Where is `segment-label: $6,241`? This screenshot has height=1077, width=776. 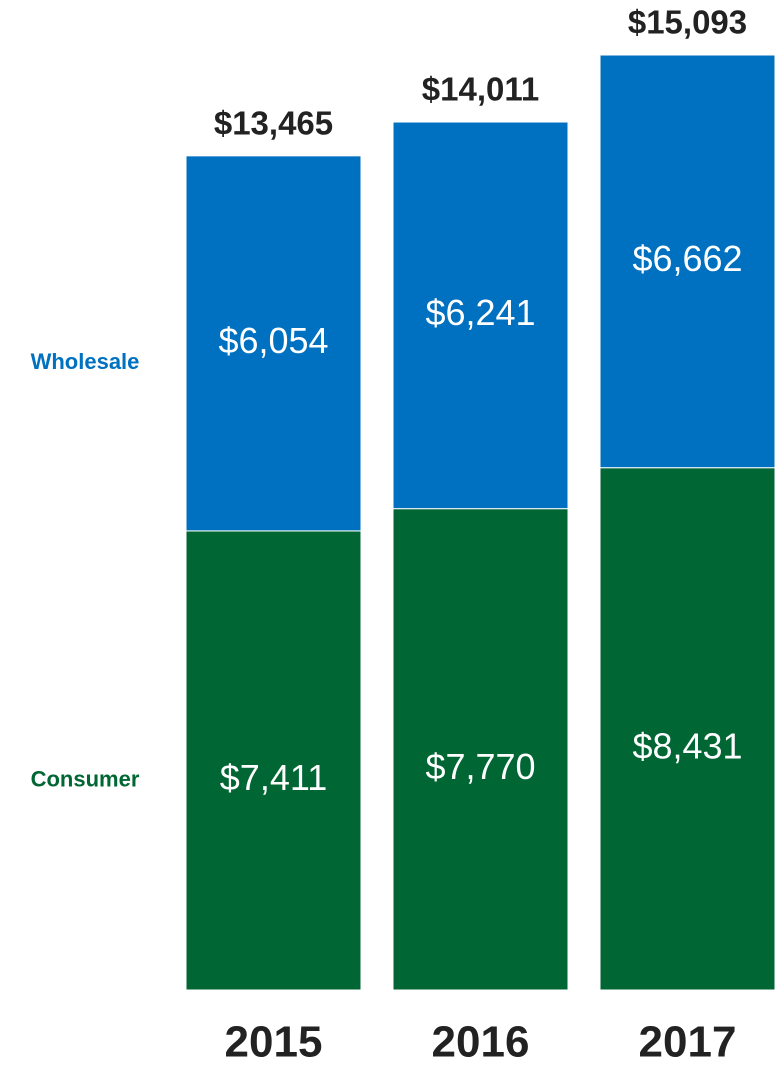 segment-label: $6,241 is located at coordinates (480, 312).